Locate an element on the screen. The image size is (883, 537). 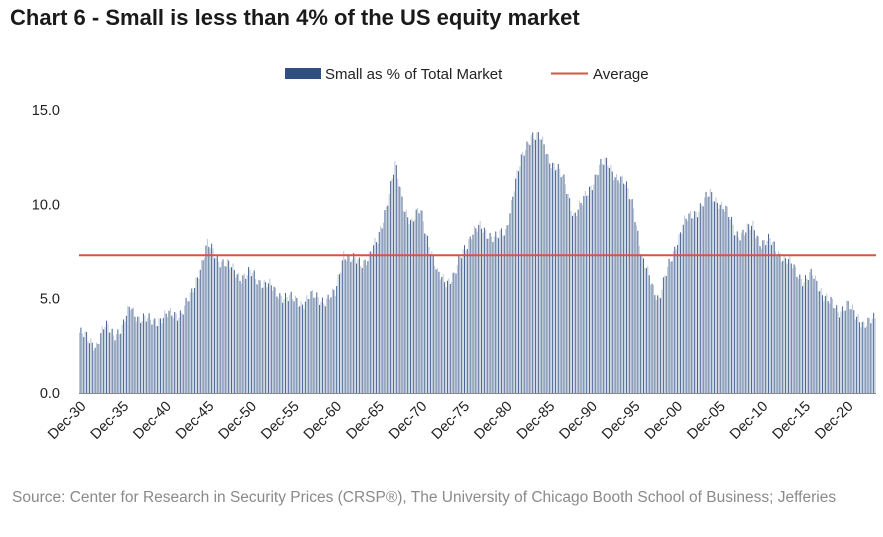
x-tick-label: Dec-80 is located at coordinates (493, 421).